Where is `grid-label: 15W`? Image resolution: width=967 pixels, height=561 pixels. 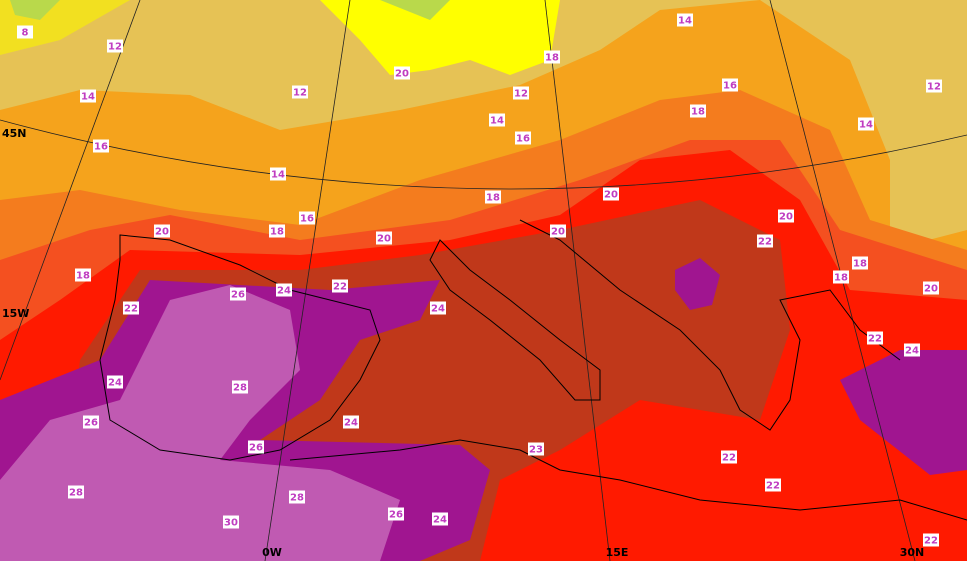
grid-label: 15W is located at coordinates (15, 313).